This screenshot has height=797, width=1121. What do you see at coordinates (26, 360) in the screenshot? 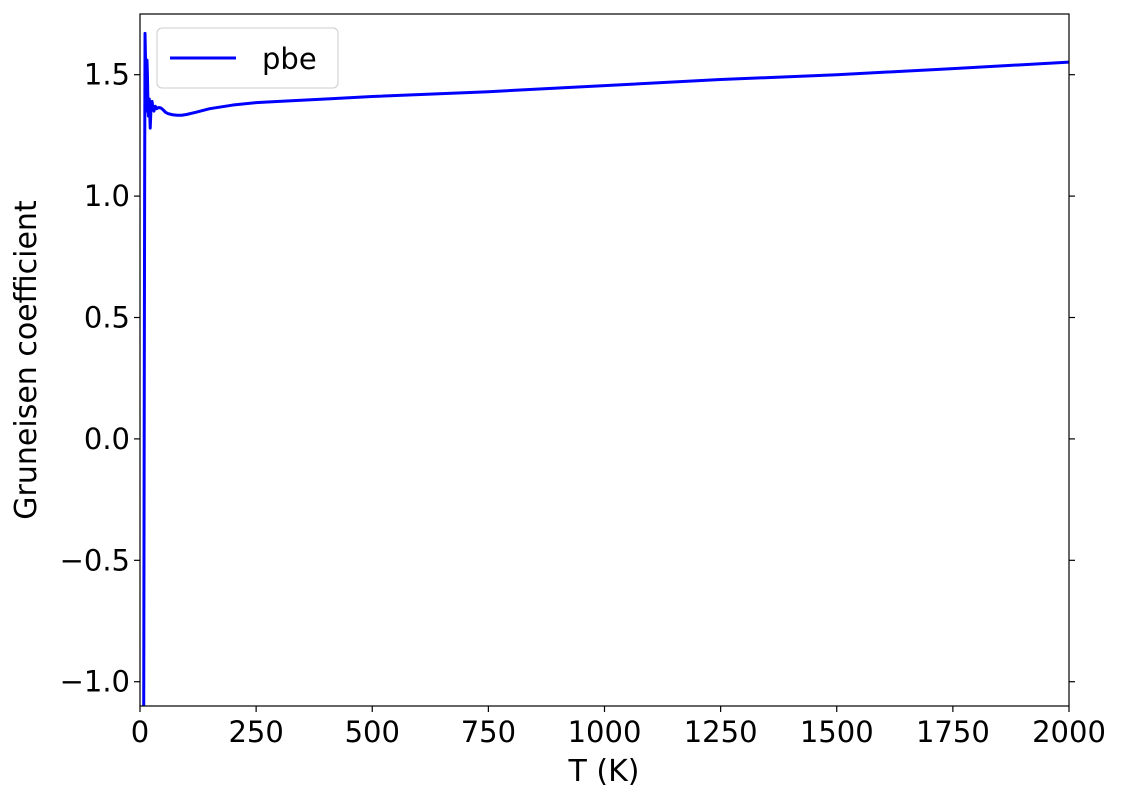
I see `y-axis-label: Gruneisen coefficient` at bounding box center [26, 360].